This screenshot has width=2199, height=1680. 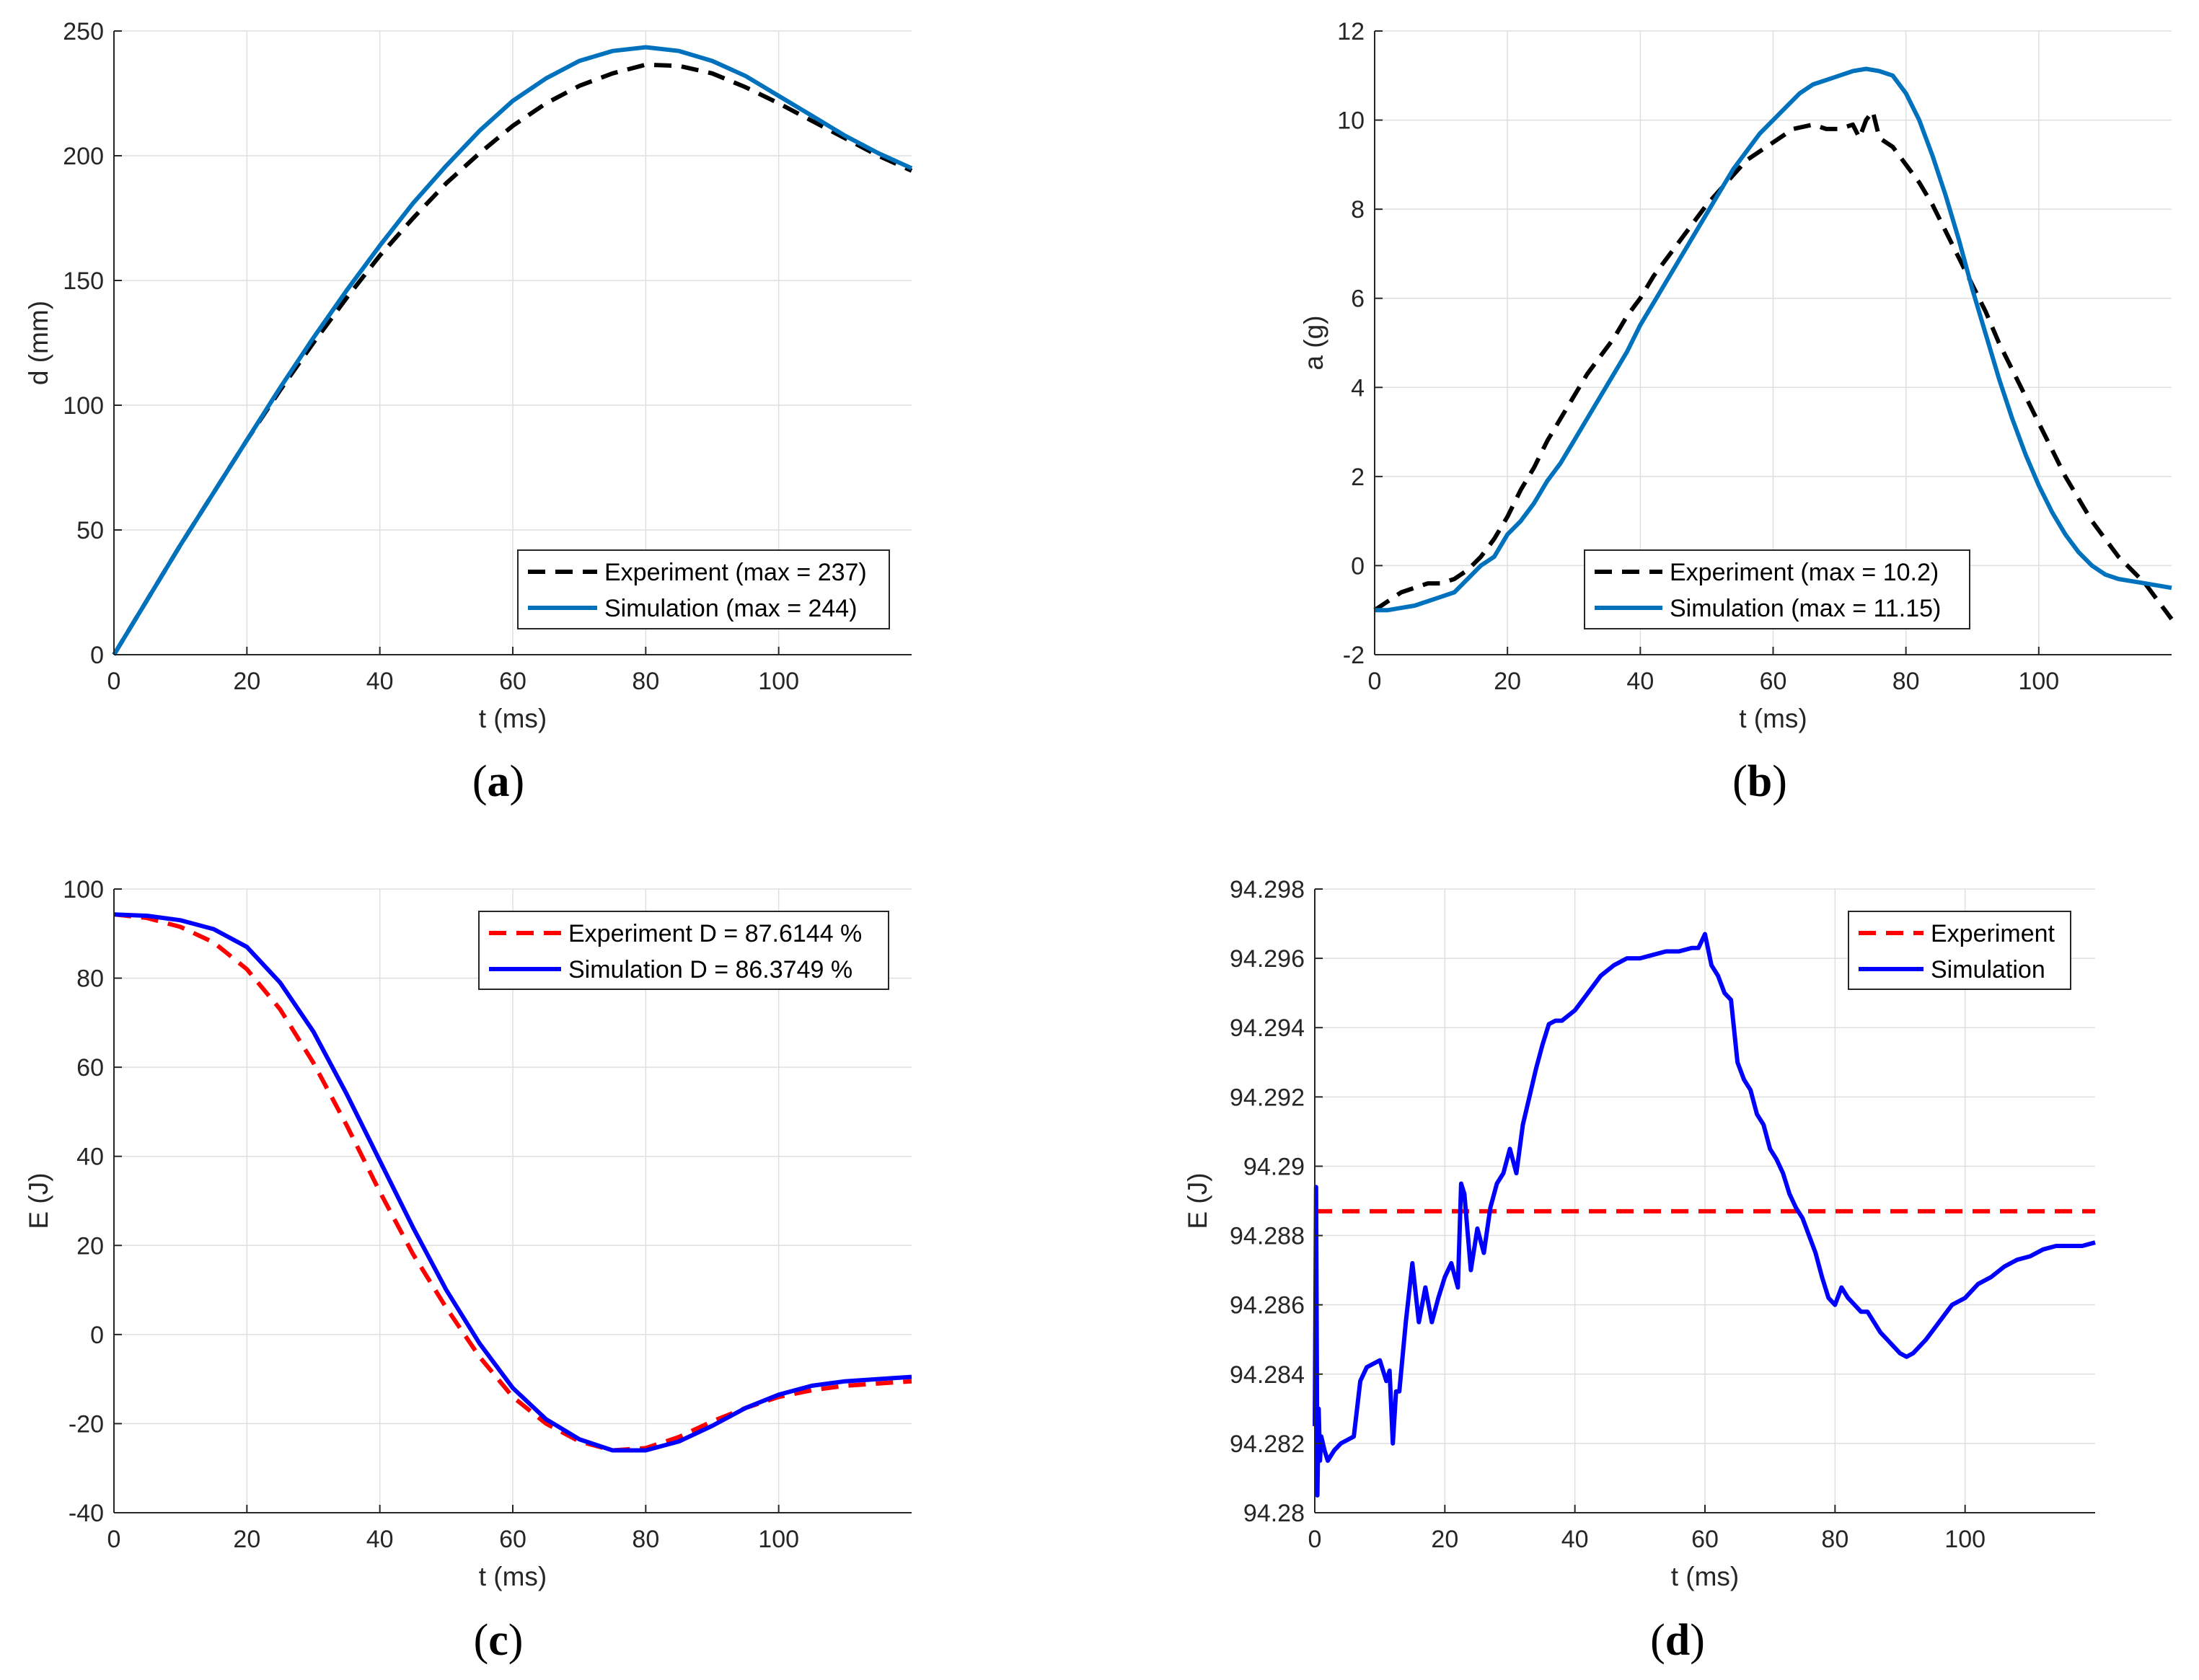 I want to click on y-tick-label: 94.29, so click(x=1274, y=1166).